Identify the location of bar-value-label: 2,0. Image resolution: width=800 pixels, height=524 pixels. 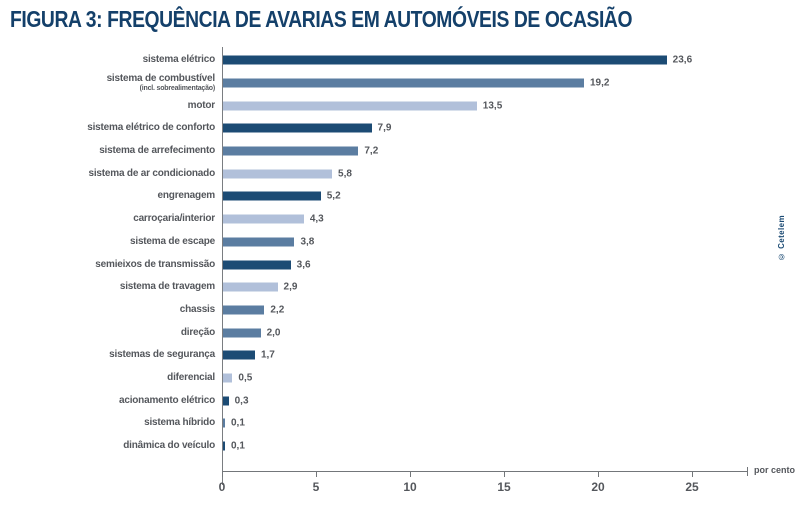
(273, 333).